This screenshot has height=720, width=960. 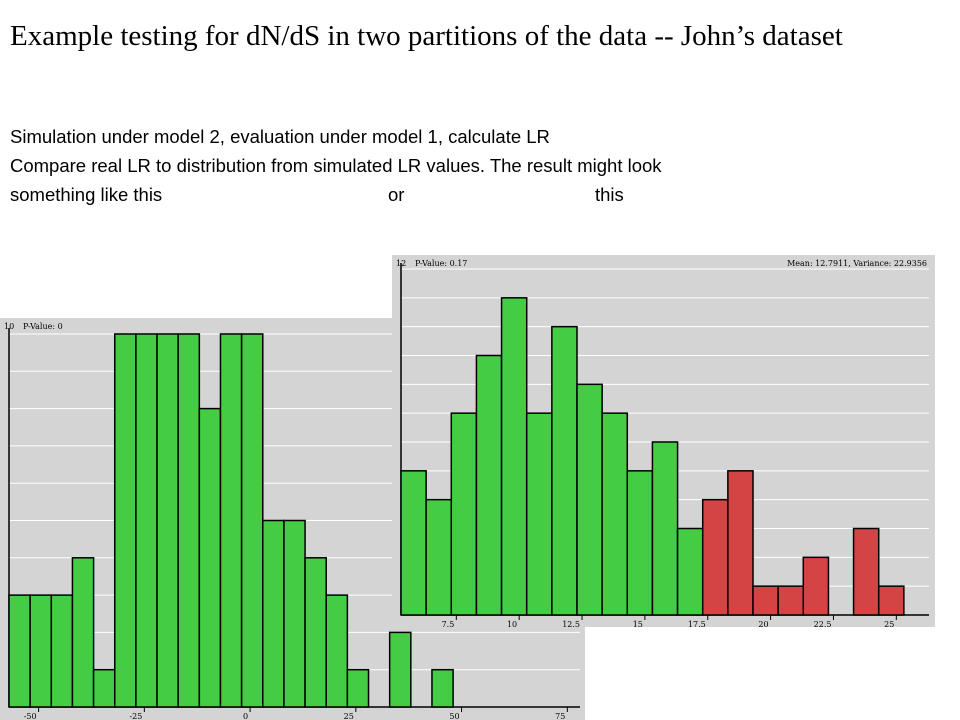 What do you see at coordinates (512, 623) in the screenshot?
I see `x-tick-label: 10` at bounding box center [512, 623].